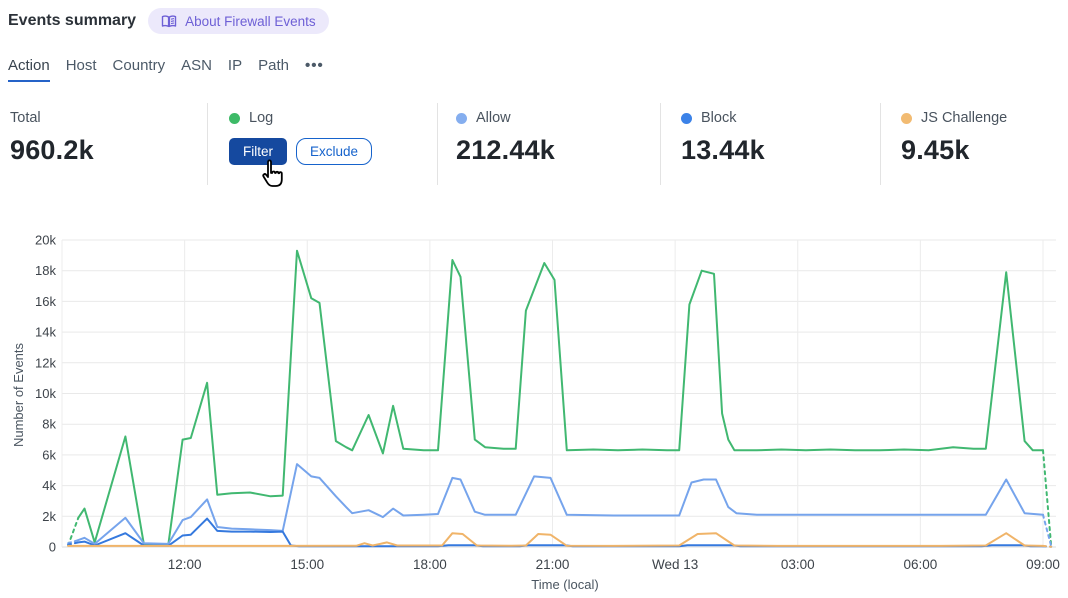  Describe the element at coordinates (430, 564) in the screenshot. I see `x-tick-label: 18:00` at that location.